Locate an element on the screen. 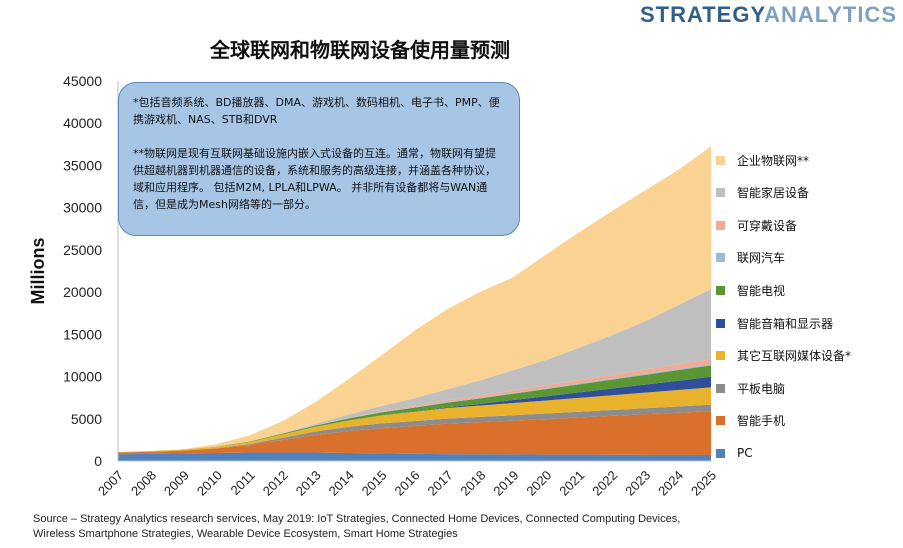  x-tick-label-18: 2025 is located at coordinates (703, 483).